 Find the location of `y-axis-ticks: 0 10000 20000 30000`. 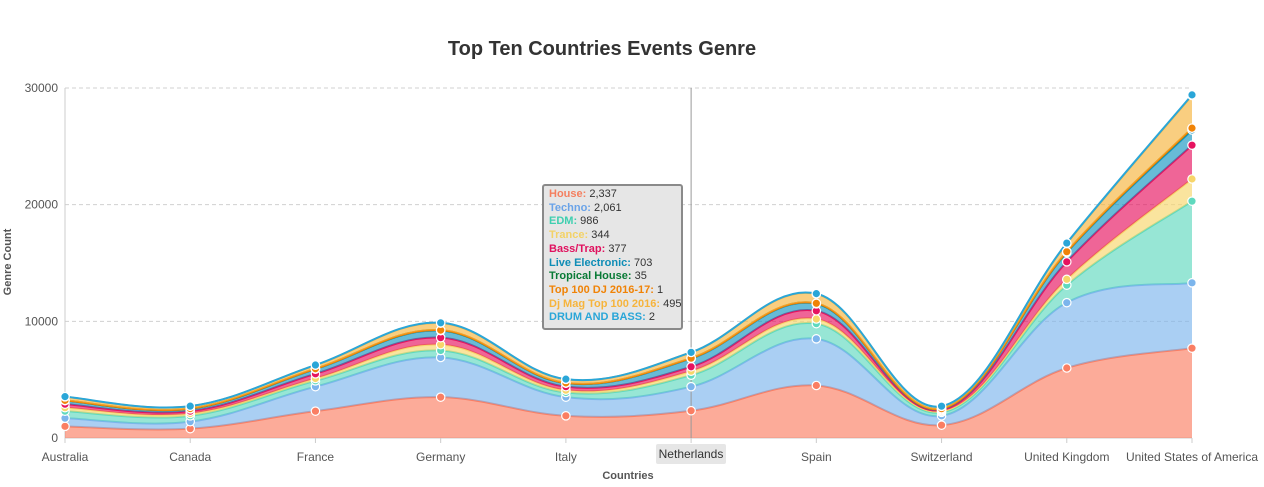

y-axis-ticks: 0 10000 20000 30000 is located at coordinates (42, 263).